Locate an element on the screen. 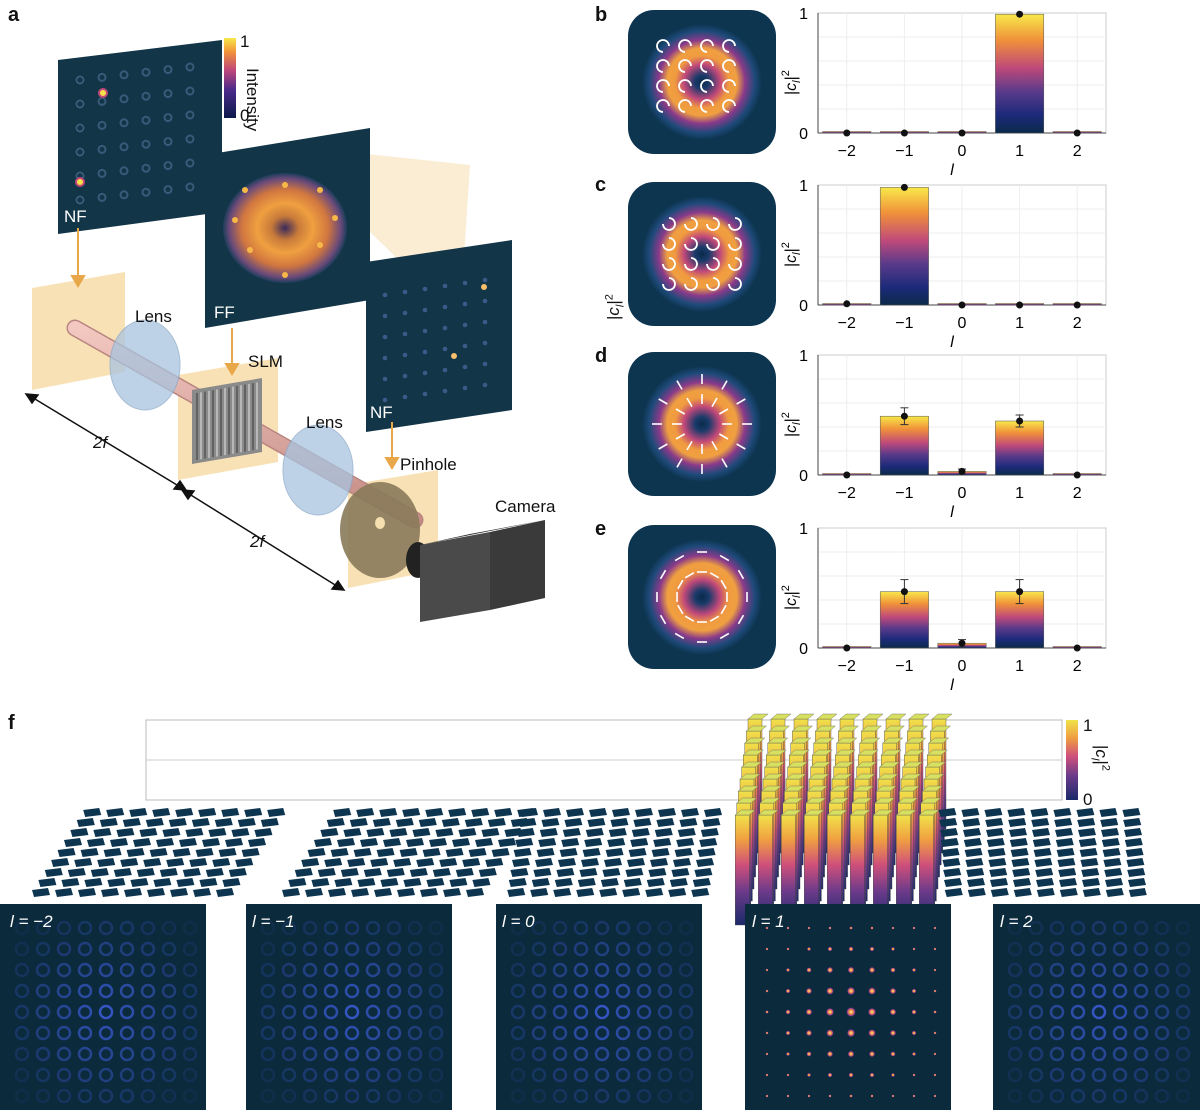  bar is located at coordinates (904, 445).